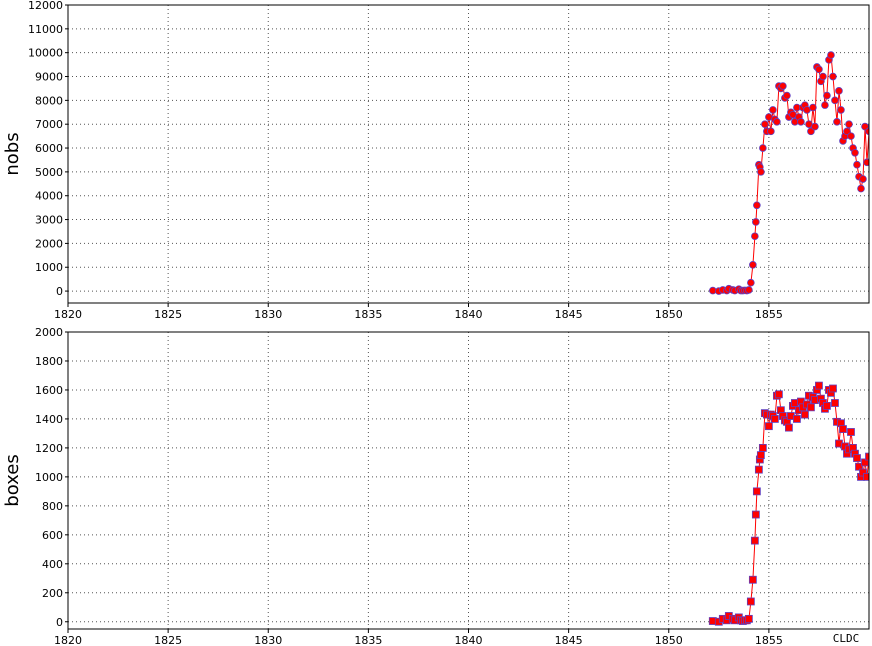 The width and height of the screenshot is (872, 646). I want to click on y-tick-label: 3000, so click(49, 220).